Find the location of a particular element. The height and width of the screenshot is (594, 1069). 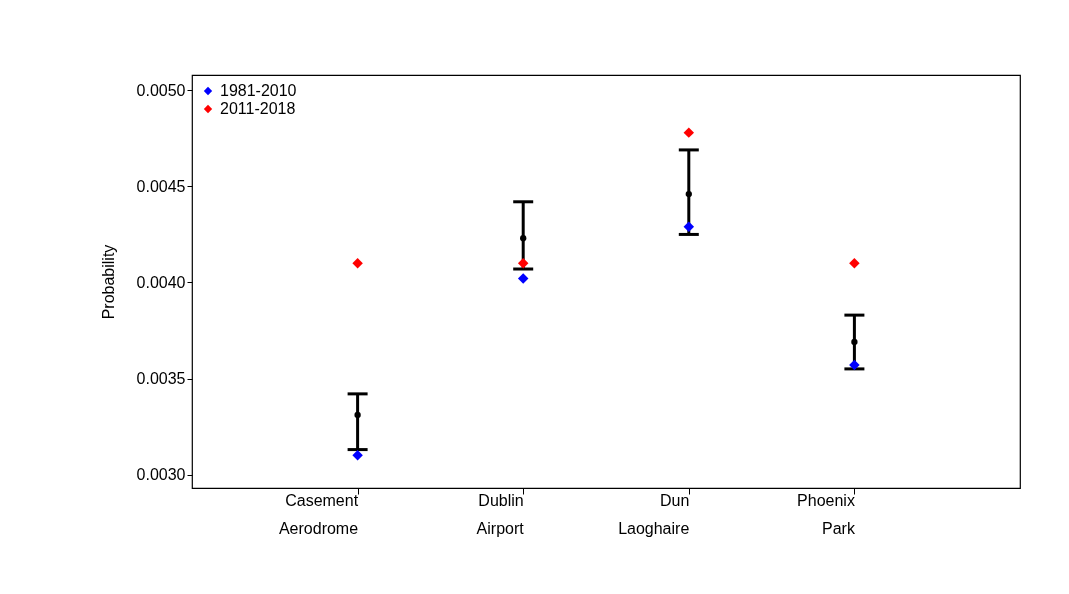

y-tick-label: 0.0030 is located at coordinates (161, 475).